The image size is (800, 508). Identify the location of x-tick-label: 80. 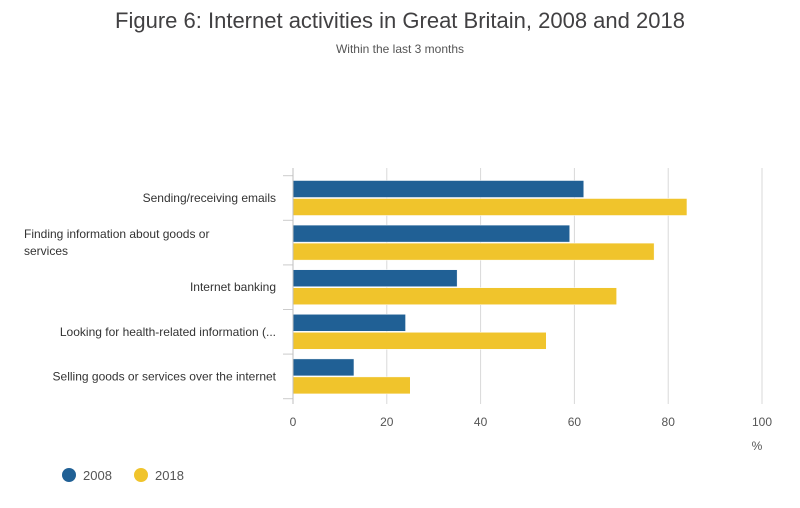
(669, 422).